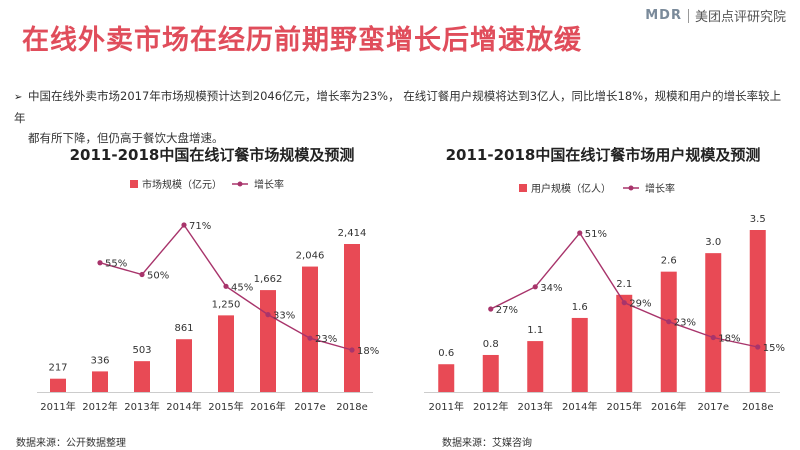 The image size is (800, 450). What do you see at coordinates (758, 219) in the screenshot?
I see `bar-value-label: 3.5` at bounding box center [758, 219].